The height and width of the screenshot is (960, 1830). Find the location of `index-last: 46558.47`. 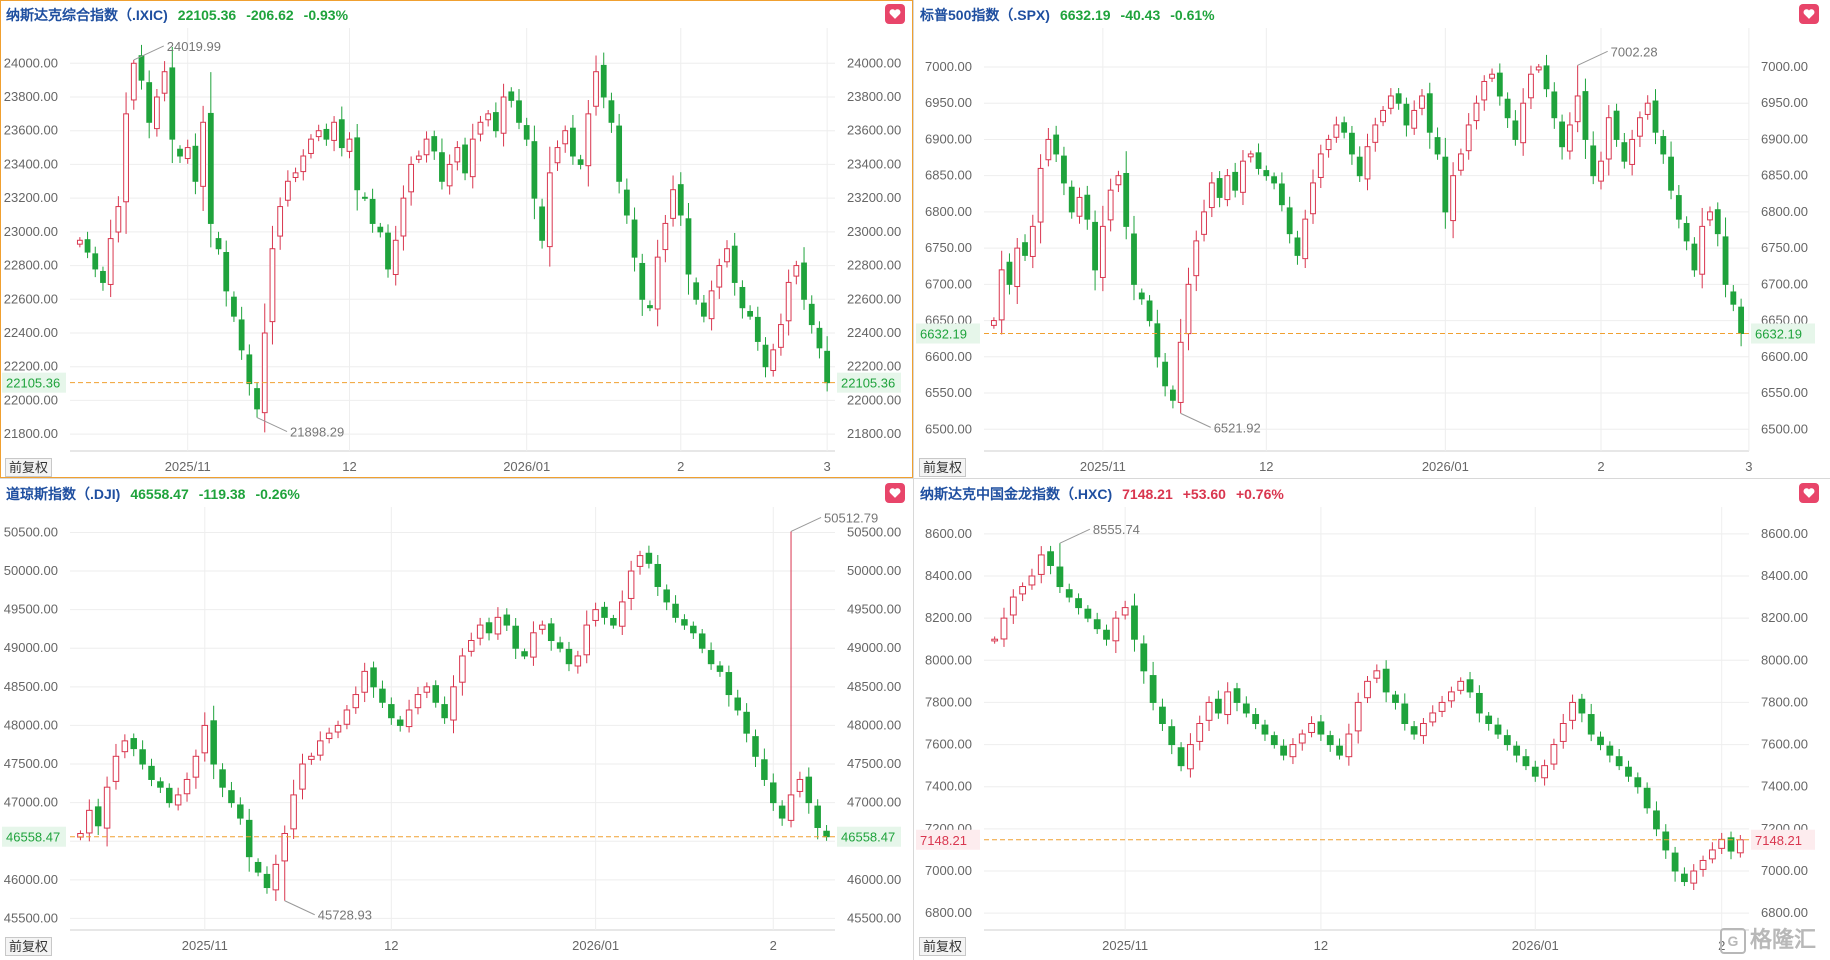

index-last: 46558.47 is located at coordinates (159, 494).